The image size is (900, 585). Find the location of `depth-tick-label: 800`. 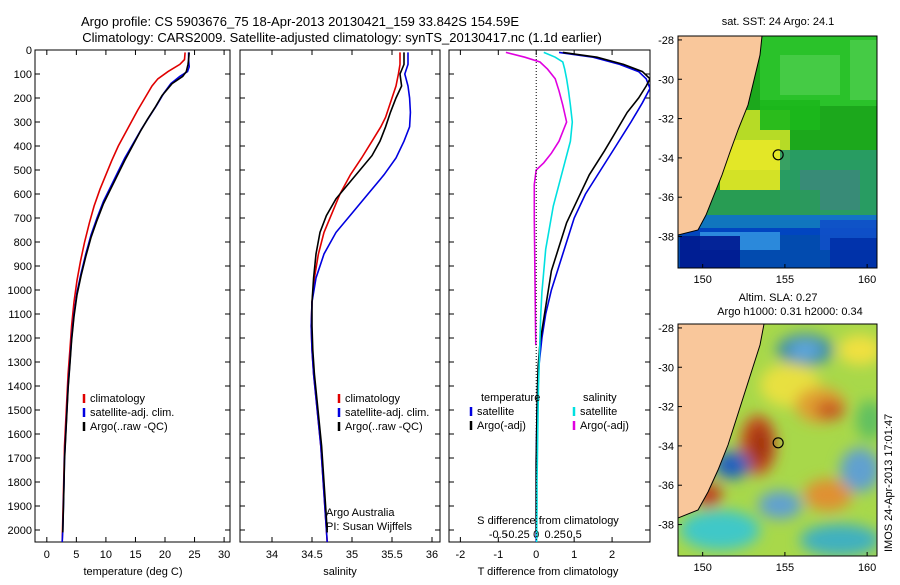

depth-tick-label: 800 is located at coordinates (23, 243).